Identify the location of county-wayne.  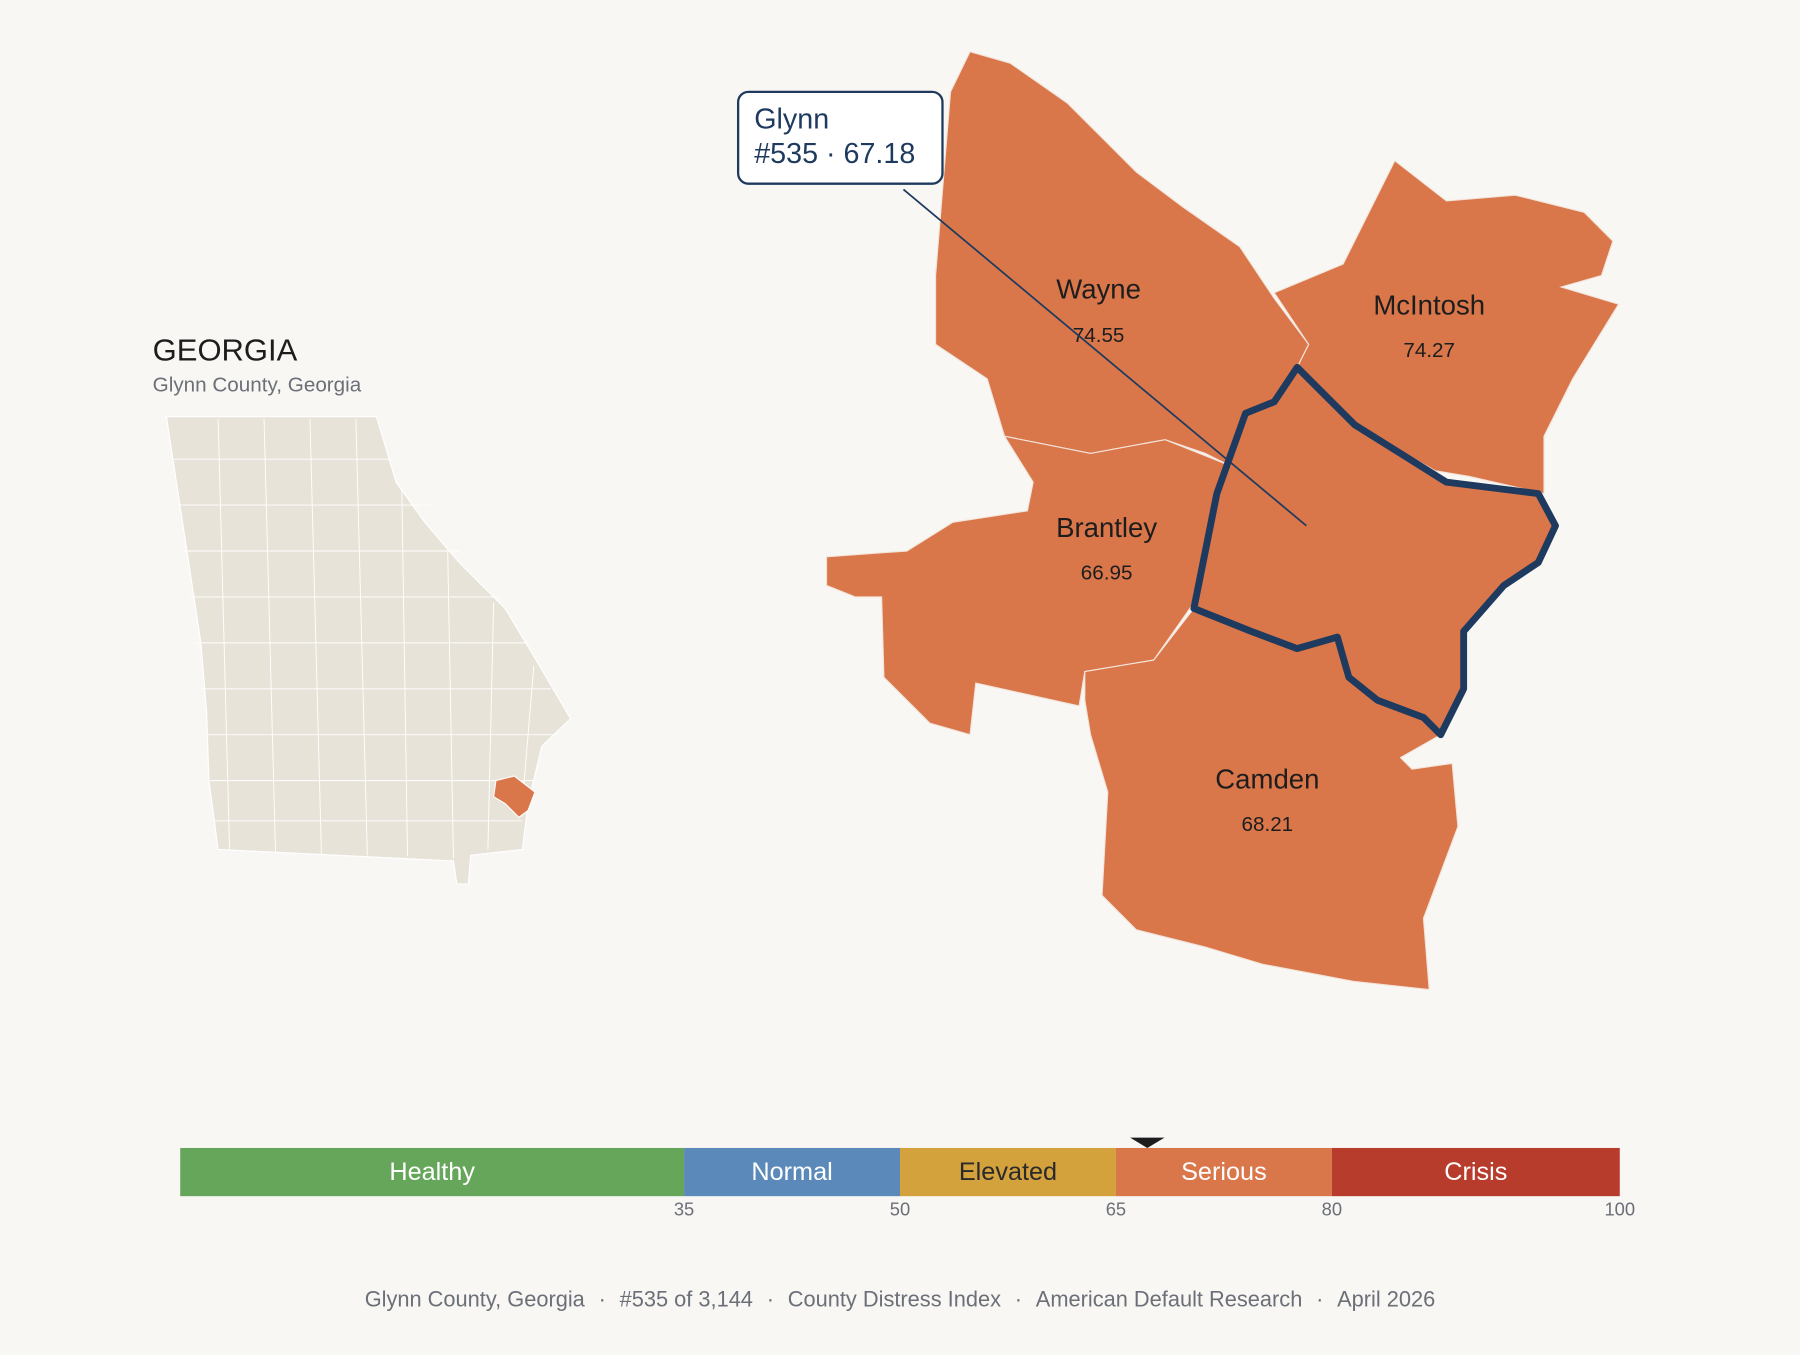
(1122, 258).